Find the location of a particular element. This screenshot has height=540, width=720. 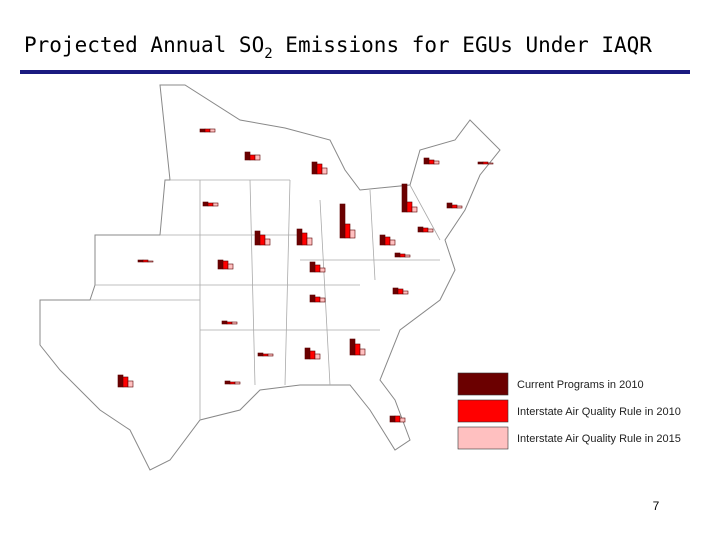

legend-label: Interstate Air Quality Rule in 2015 is located at coordinates (599, 439).